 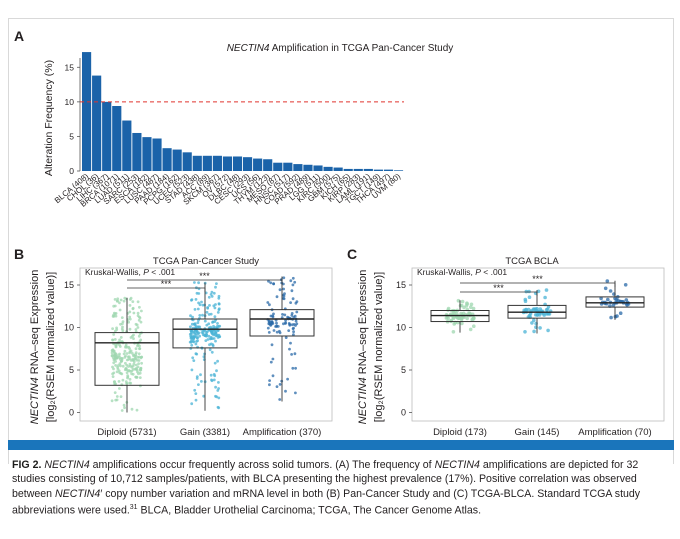 What do you see at coordinates (27, 465) in the screenshot?
I see `caption-figure-label: FIG 2.` at bounding box center [27, 465].